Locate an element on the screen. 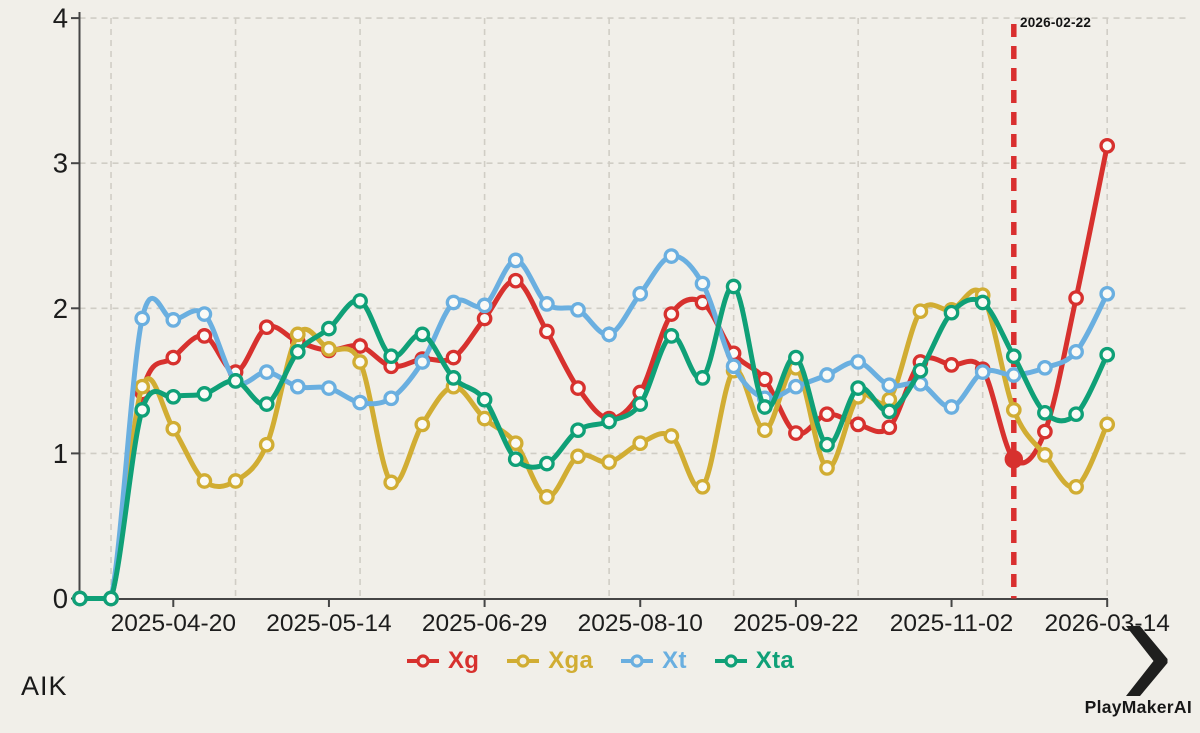  legend-marker-xg-icon is located at coordinates (422, 661).